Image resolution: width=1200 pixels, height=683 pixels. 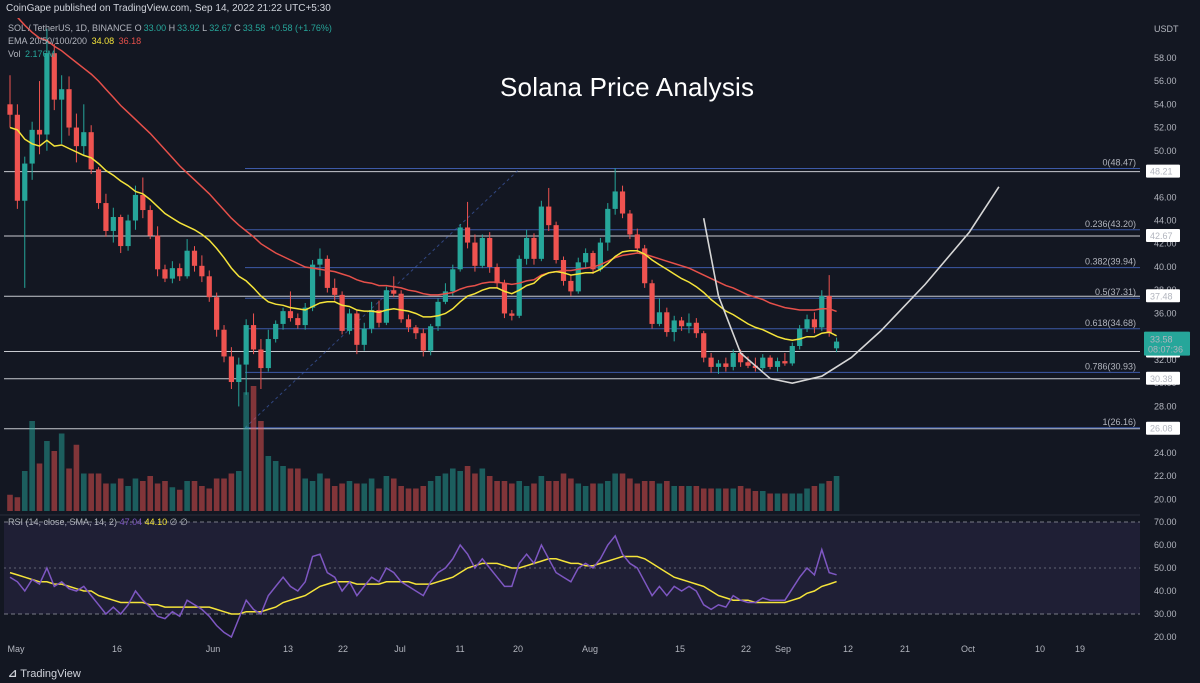 I want to click on legend-vol-row: Vol 2.176M, so click(x=170, y=54).